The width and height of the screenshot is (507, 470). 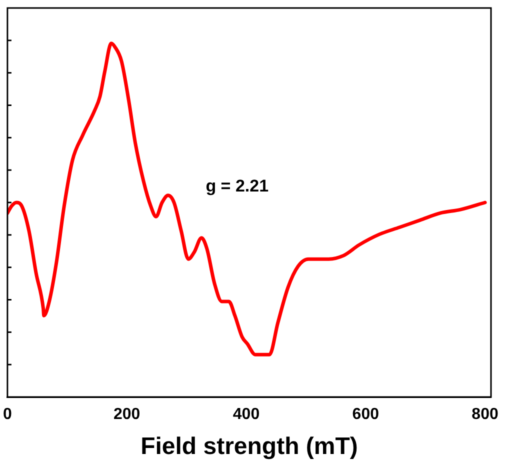 I want to click on annotation: g = 2.21, so click(x=237, y=186).